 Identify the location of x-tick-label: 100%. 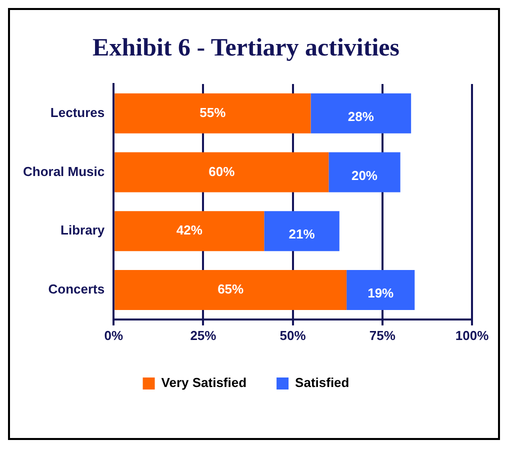
(472, 335).